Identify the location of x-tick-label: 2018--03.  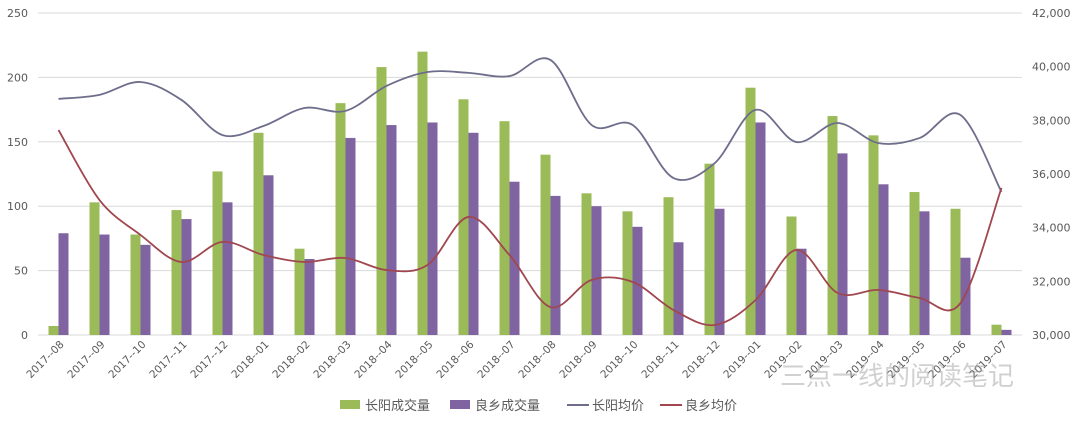
(332, 360).